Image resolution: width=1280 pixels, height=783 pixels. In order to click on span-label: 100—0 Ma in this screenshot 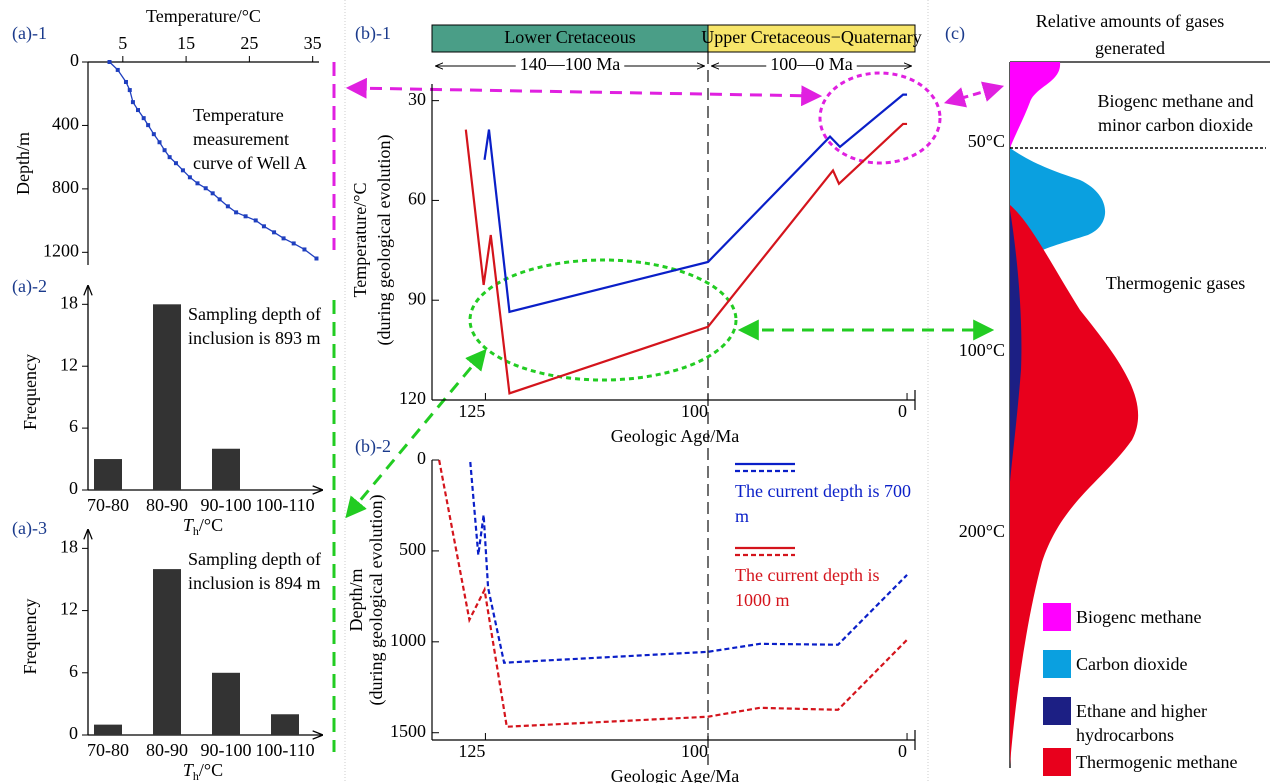, I will do `click(811, 64)`.